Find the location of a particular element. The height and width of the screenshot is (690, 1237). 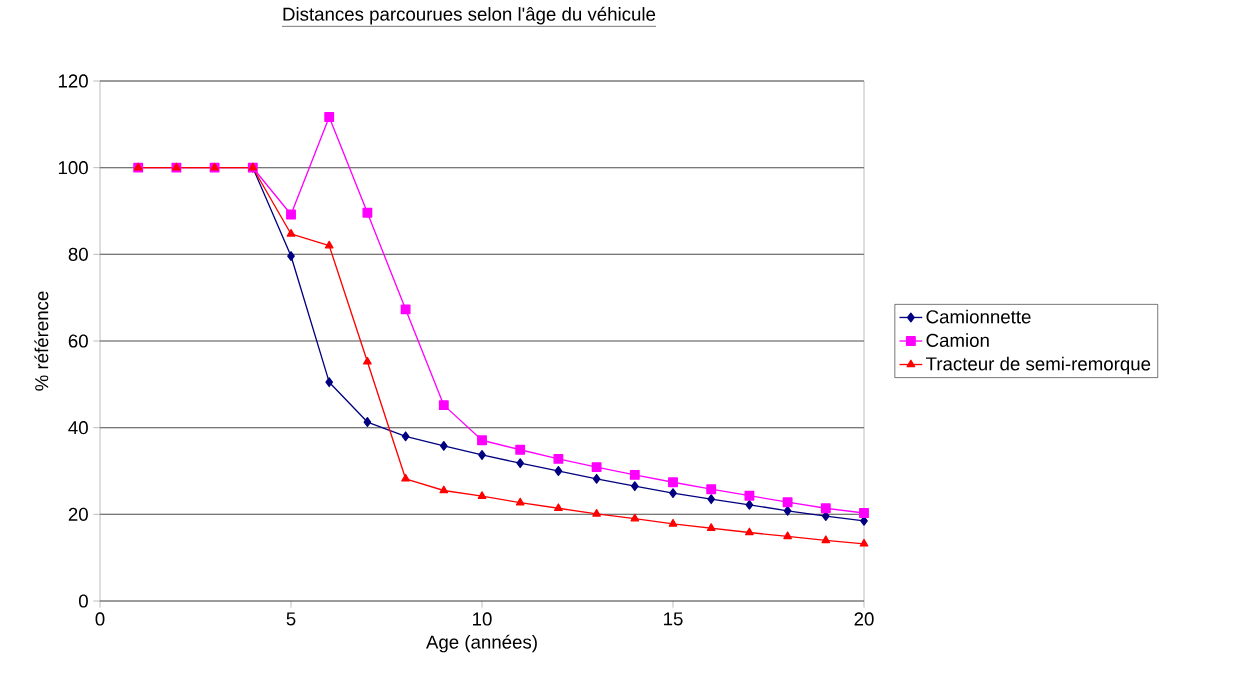

chart-title: Distances parcourues selon l'âge du véhicule is located at coordinates (469, 15).